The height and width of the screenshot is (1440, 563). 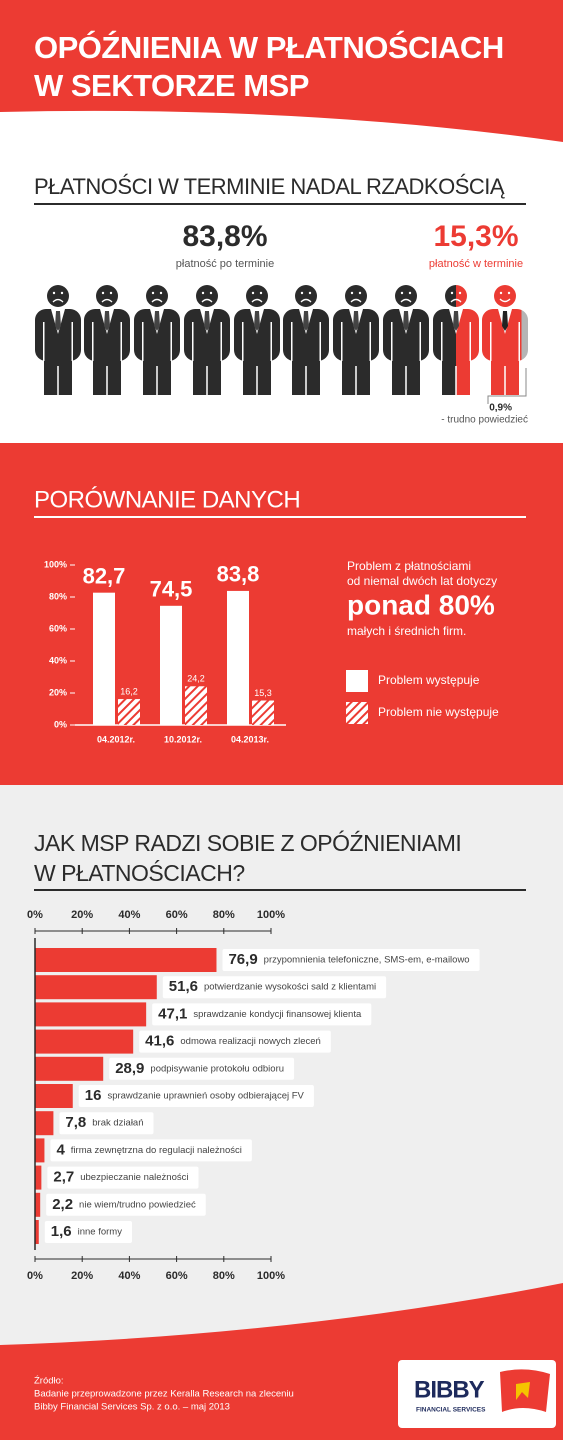 I want to click on y-tick-label: 0%, so click(x=60, y=724).